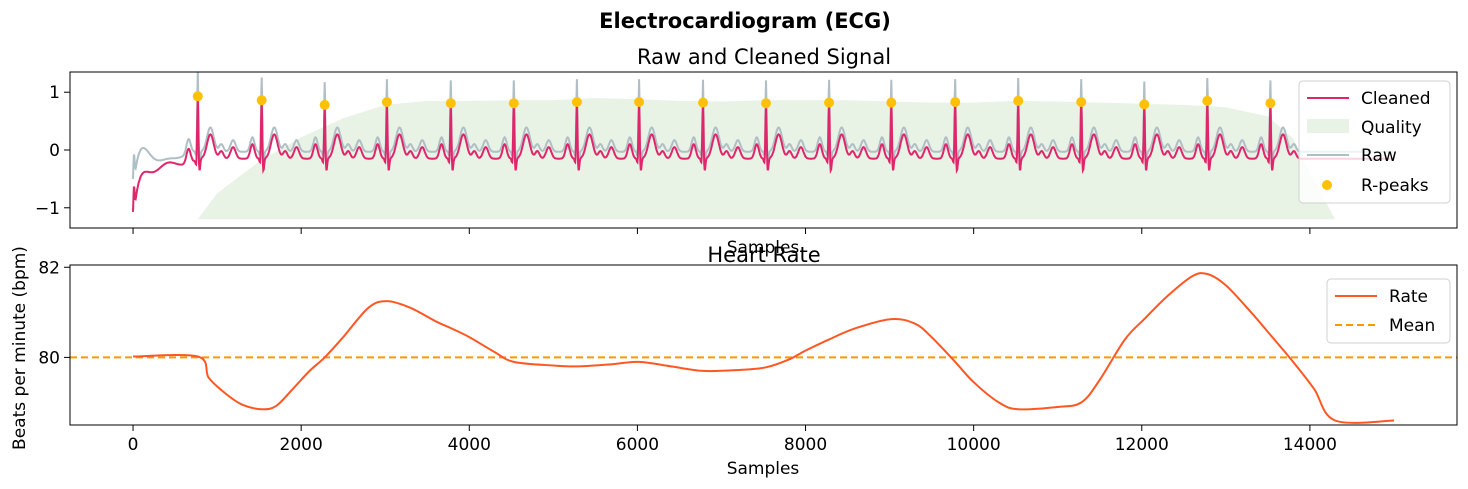 This screenshot has width=1468, height=489. Describe the element at coordinates (1396, 99) in the screenshot. I see `legend-cleaned-label: Cleaned` at that location.